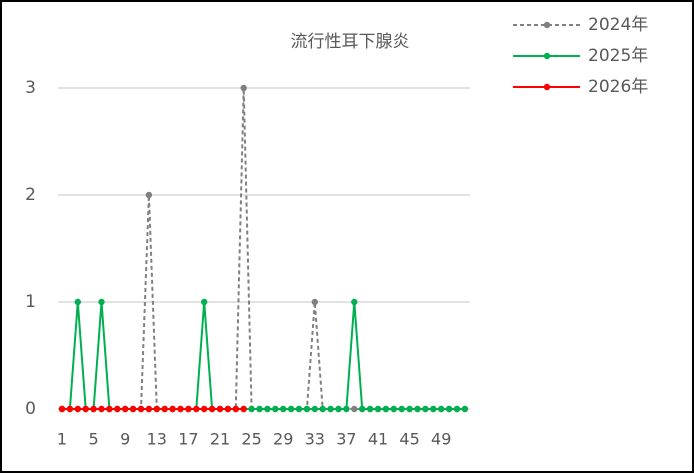 This screenshot has width=694, height=473. Describe the element at coordinates (94, 439) in the screenshot. I see `x-tick-label: 5` at that location.